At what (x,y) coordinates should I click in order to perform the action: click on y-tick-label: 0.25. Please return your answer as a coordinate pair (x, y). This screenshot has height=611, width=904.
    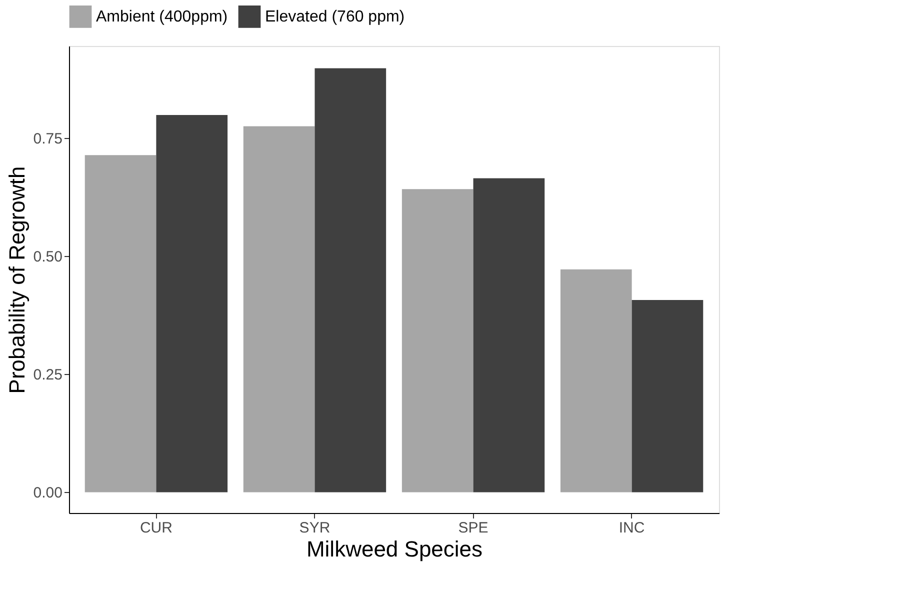
    Looking at the image, I should click on (47, 375).